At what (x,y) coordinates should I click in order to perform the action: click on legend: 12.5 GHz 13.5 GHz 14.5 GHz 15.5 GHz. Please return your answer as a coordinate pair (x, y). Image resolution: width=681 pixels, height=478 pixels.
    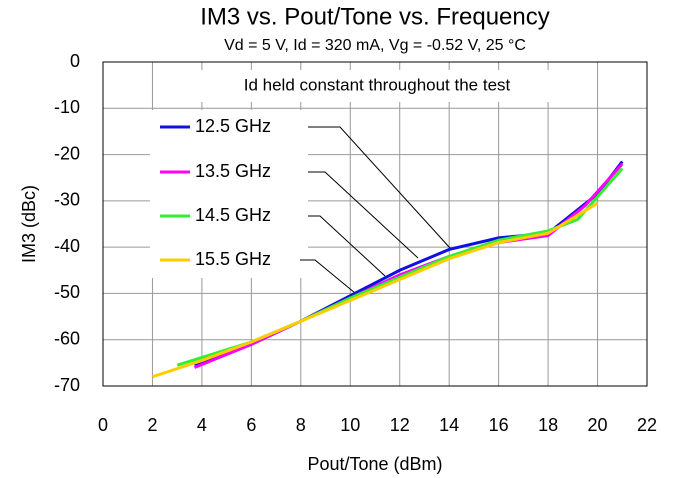
    Looking at the image, I should click on (215, 192).